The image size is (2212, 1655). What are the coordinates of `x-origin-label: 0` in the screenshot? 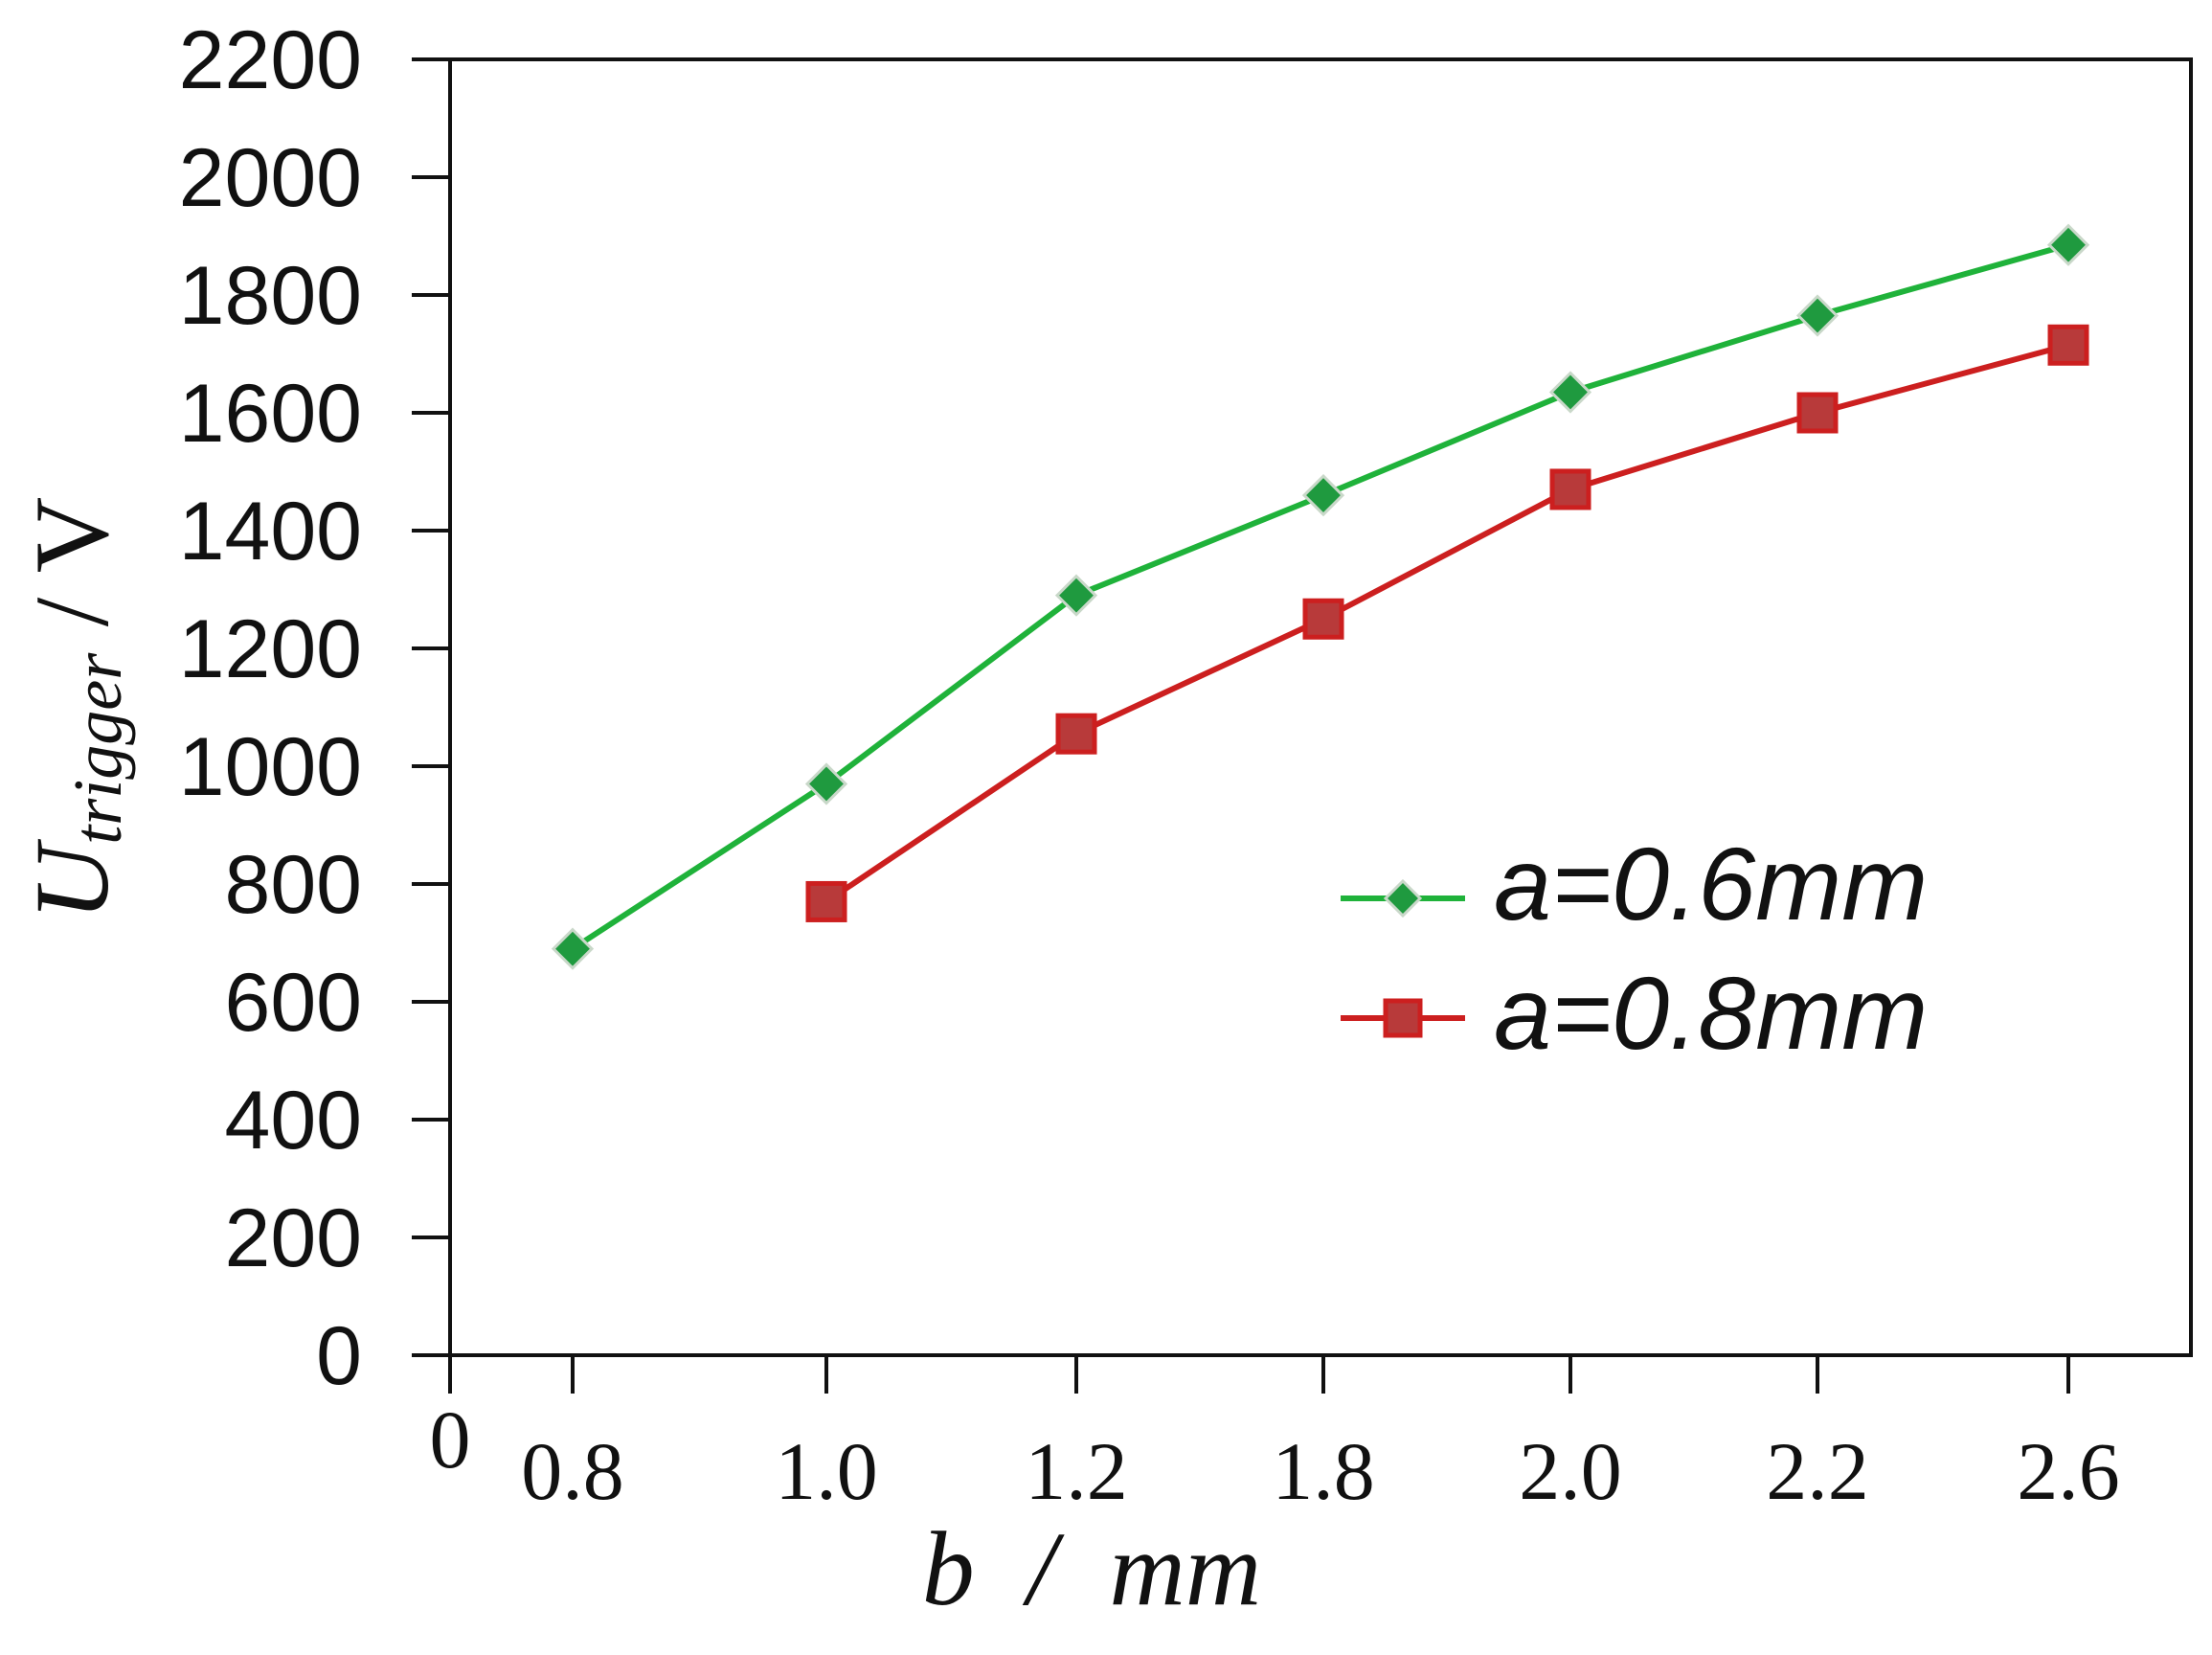 It's located at (450, 1440).